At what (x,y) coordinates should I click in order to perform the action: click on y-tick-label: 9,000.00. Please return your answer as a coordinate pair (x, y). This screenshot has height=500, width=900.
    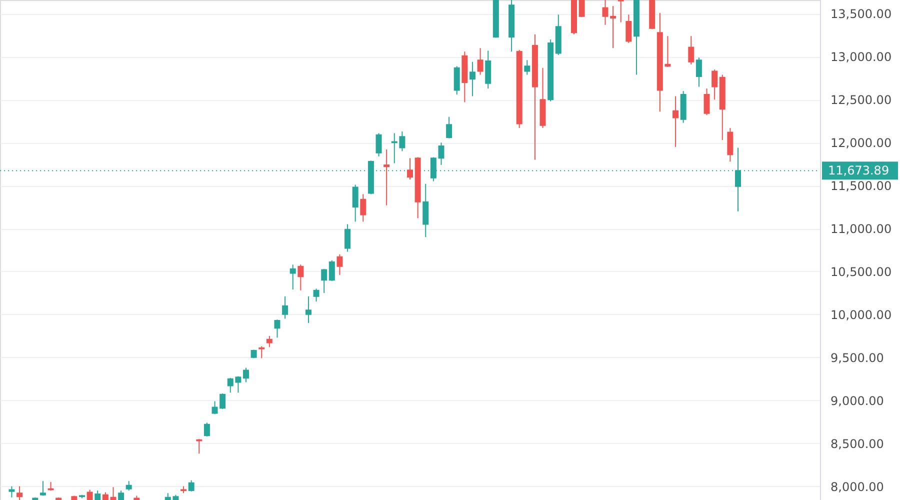
    Looking at the image, I should click on (857, 401).